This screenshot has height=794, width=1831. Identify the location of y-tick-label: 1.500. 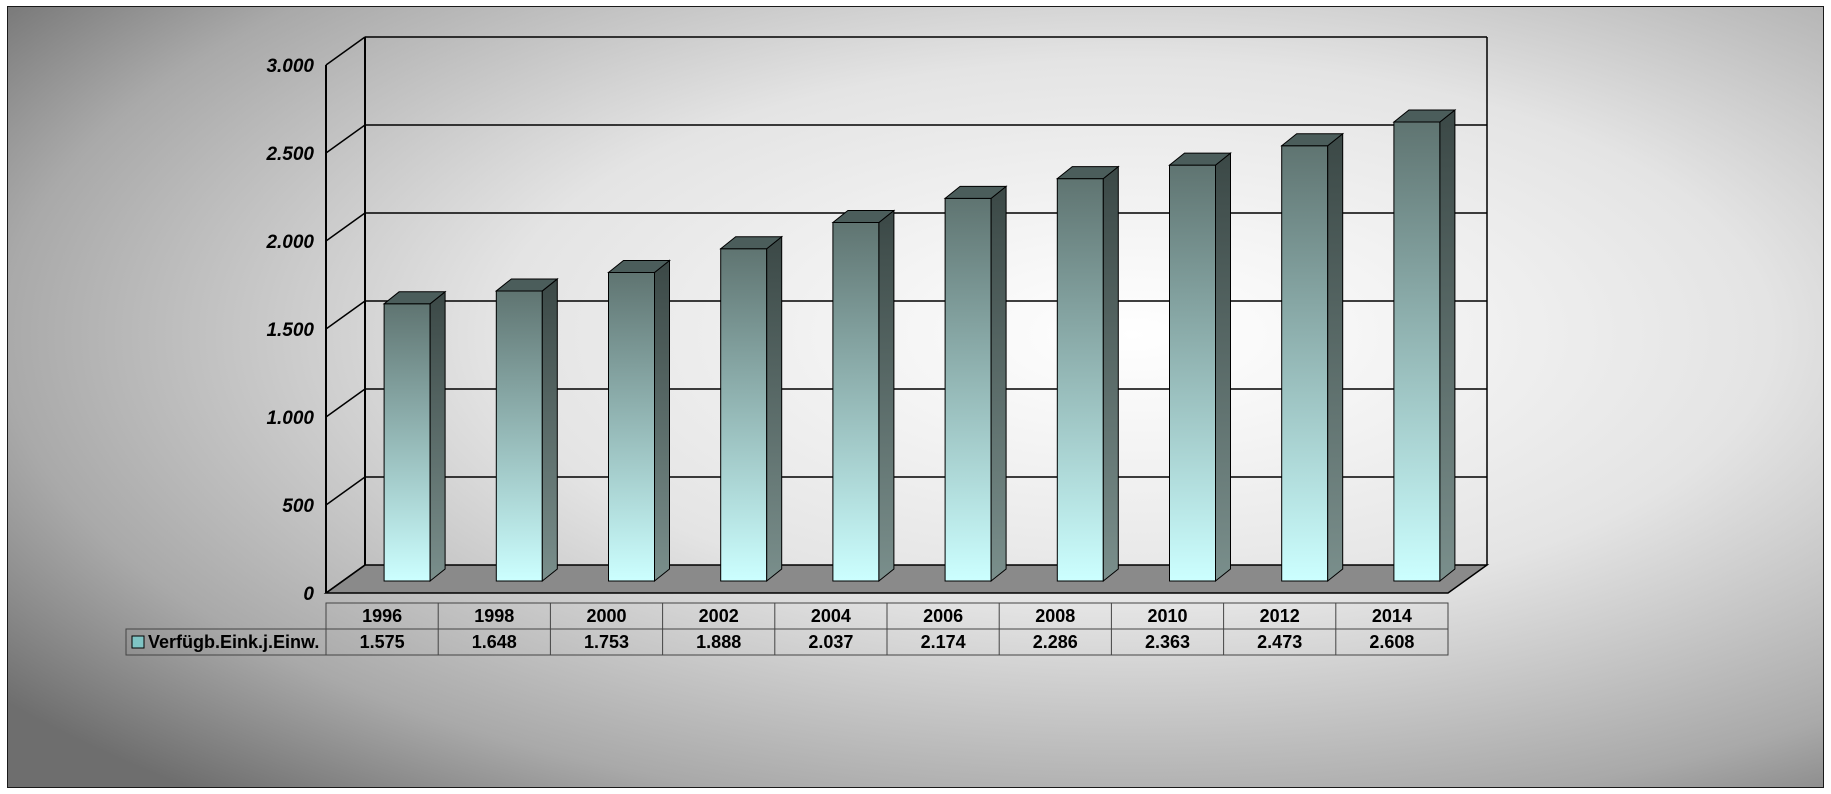
(290, 330).